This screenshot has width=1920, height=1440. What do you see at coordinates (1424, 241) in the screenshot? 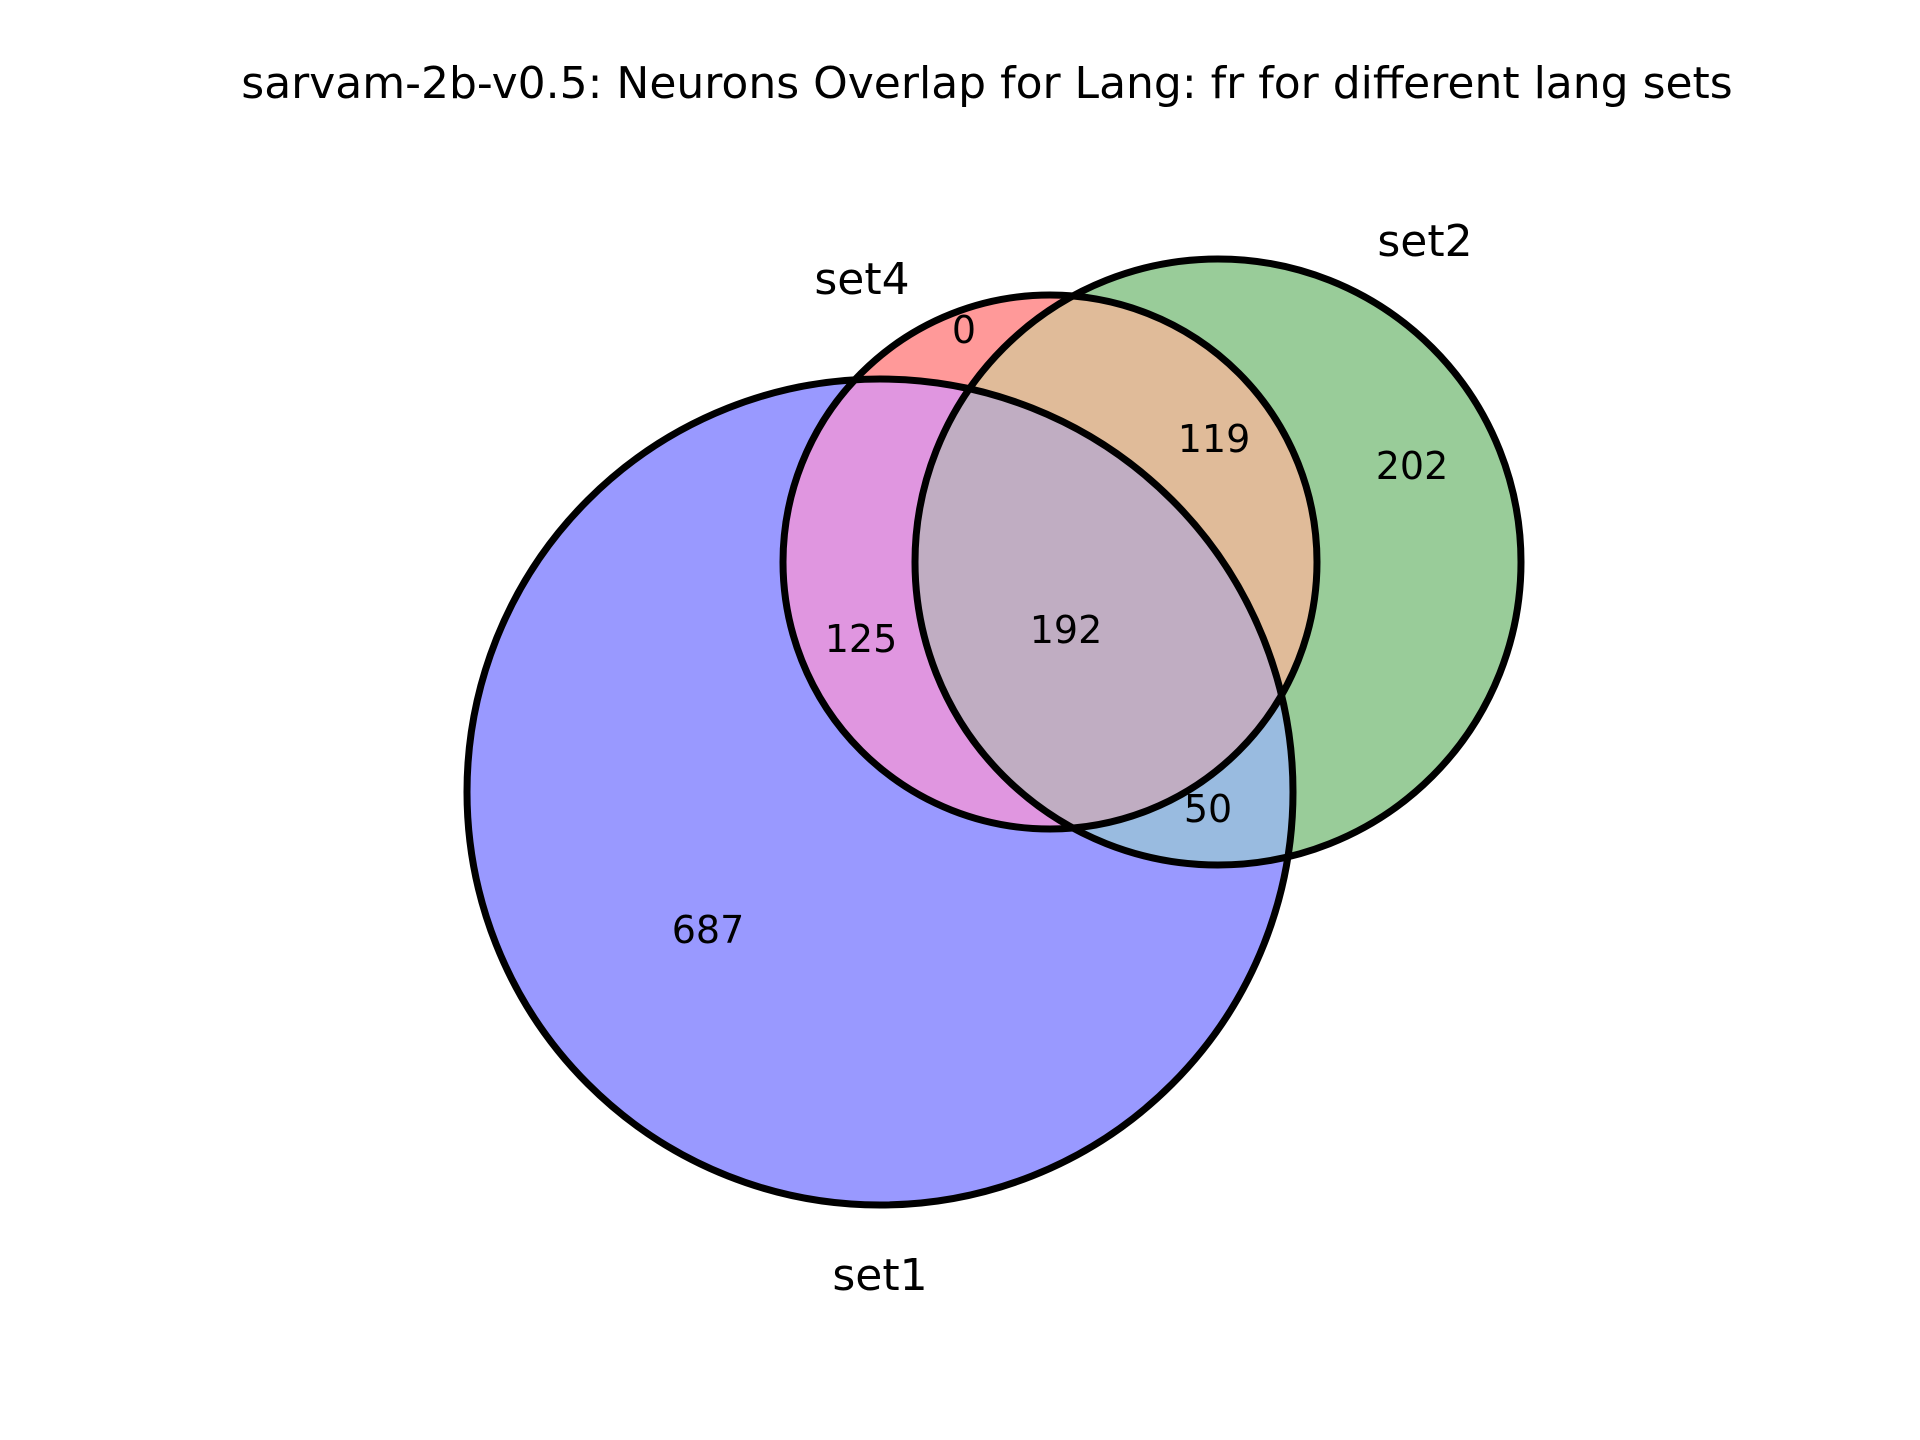
I see `set2-label: set2` at bounding box center [1424, 241].